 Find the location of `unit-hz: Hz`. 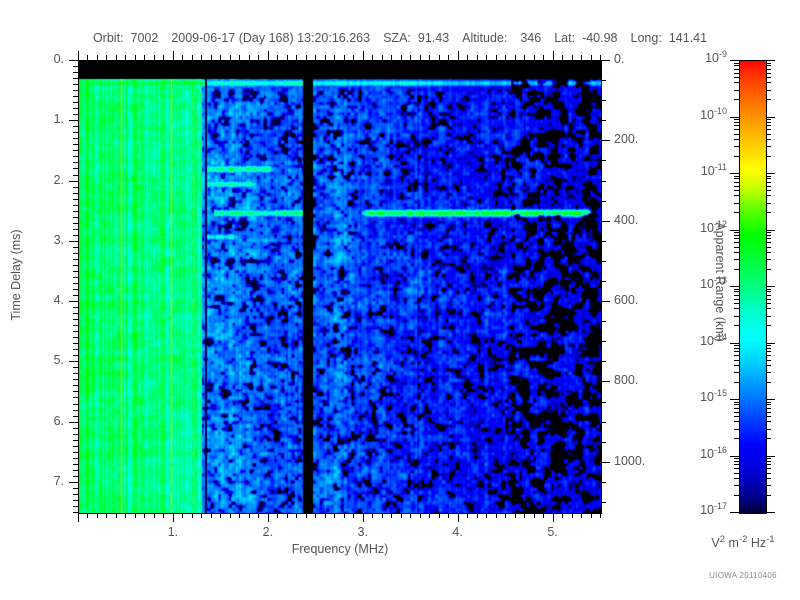

unit-hz: Hz is located at coordinates (757, 543).